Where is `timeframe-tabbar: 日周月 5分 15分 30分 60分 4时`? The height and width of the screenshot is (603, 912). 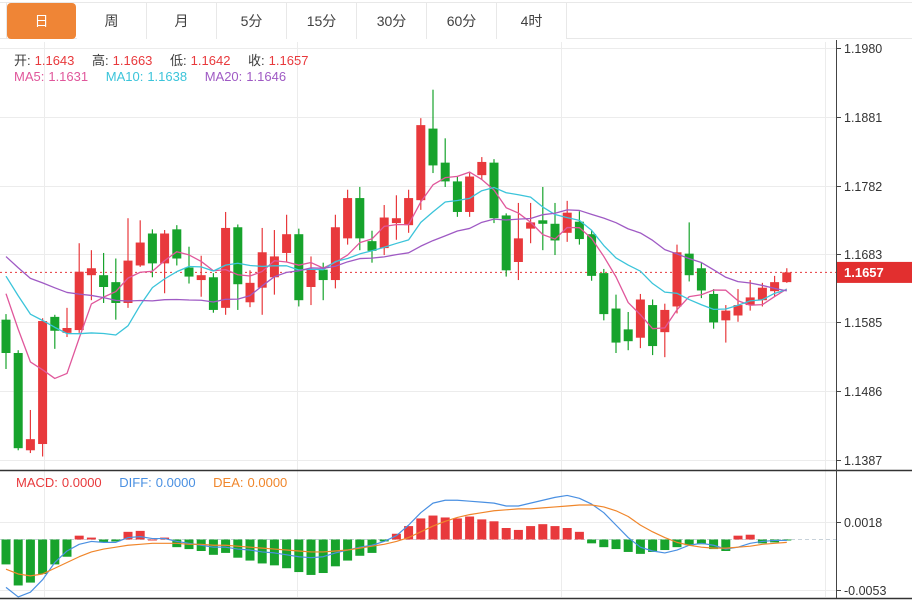
timeframe-tabbar: 日周月 5分 15分 30分 60分 4时 is located at coordinates (459, 21).